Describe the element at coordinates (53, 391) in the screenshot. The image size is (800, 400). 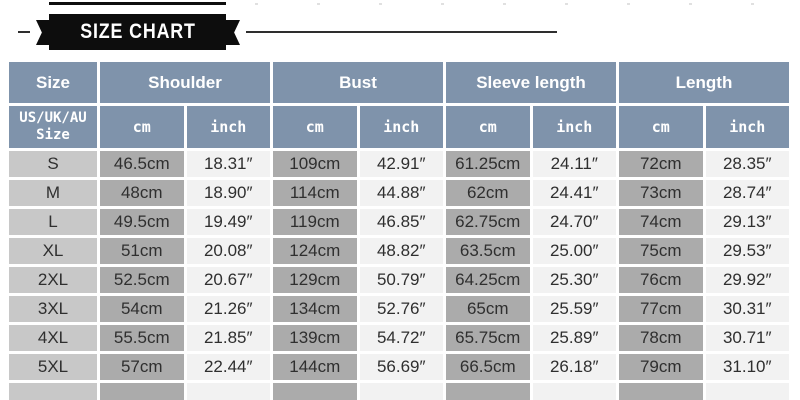
I see `size-cell` at that location.